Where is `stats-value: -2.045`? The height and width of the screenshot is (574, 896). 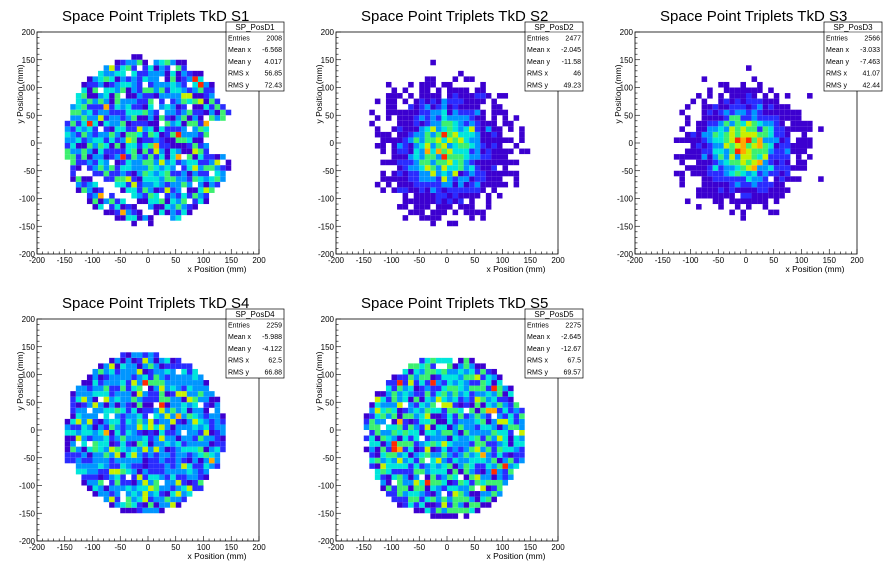 stats-value: -2.045 is located at coordinates (571, 50).